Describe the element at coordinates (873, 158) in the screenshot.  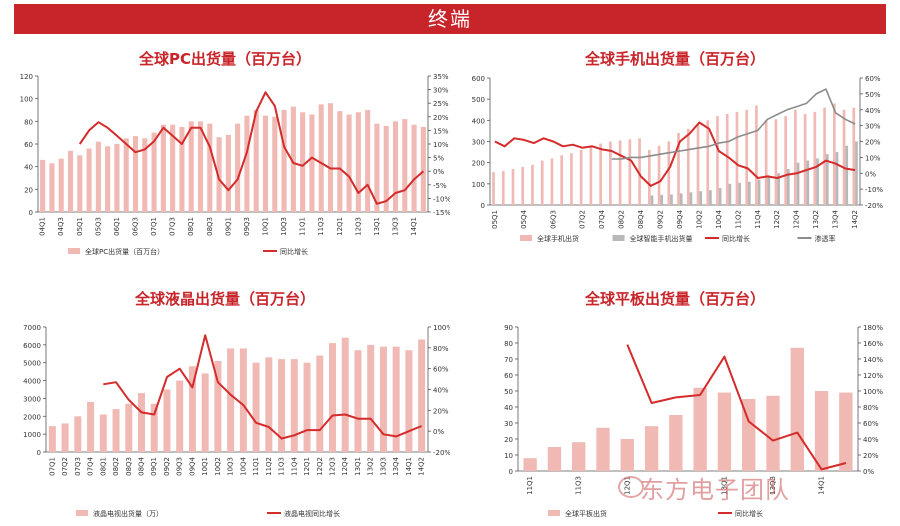
I see `phone-right-tick-label: 10%` at that location.